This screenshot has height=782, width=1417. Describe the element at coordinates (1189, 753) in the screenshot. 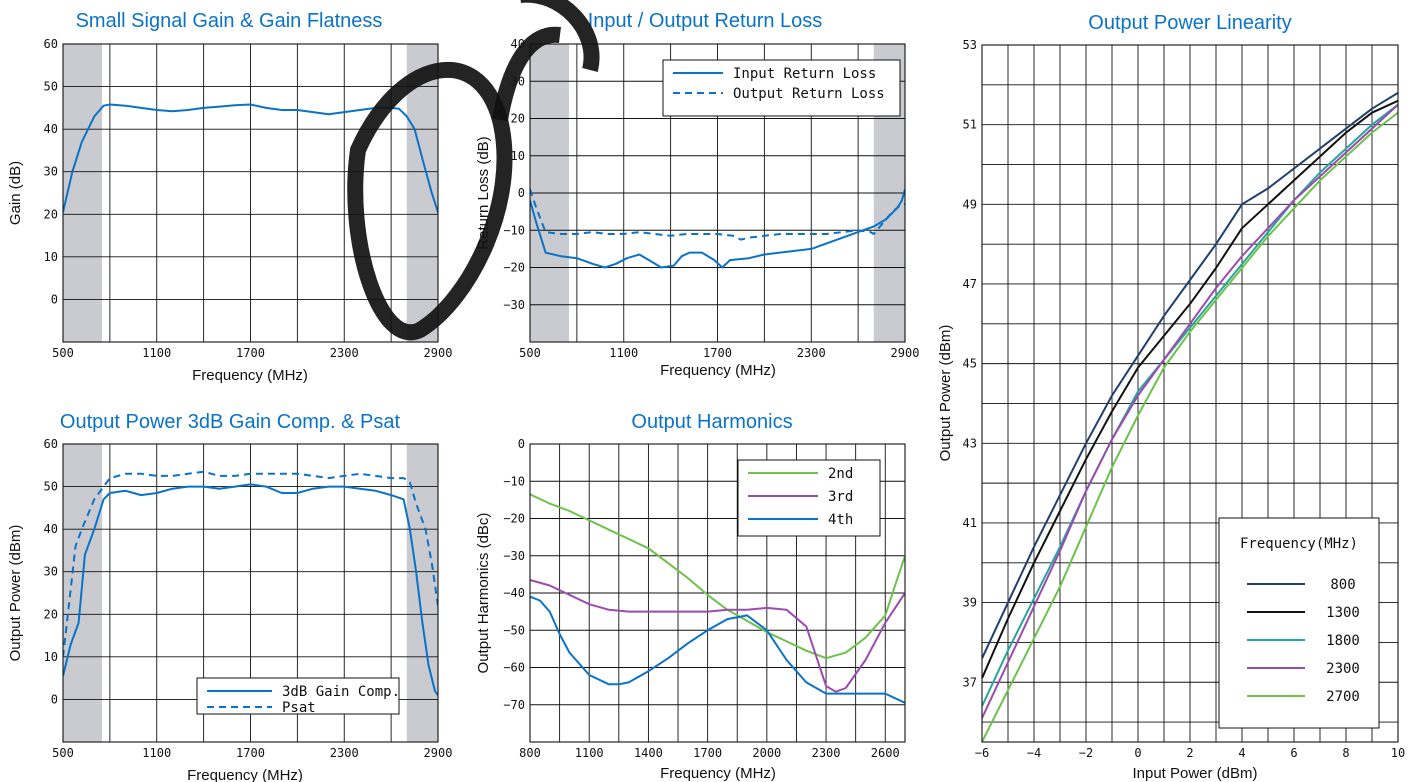

I see `x-tick-label: 2` at that location.